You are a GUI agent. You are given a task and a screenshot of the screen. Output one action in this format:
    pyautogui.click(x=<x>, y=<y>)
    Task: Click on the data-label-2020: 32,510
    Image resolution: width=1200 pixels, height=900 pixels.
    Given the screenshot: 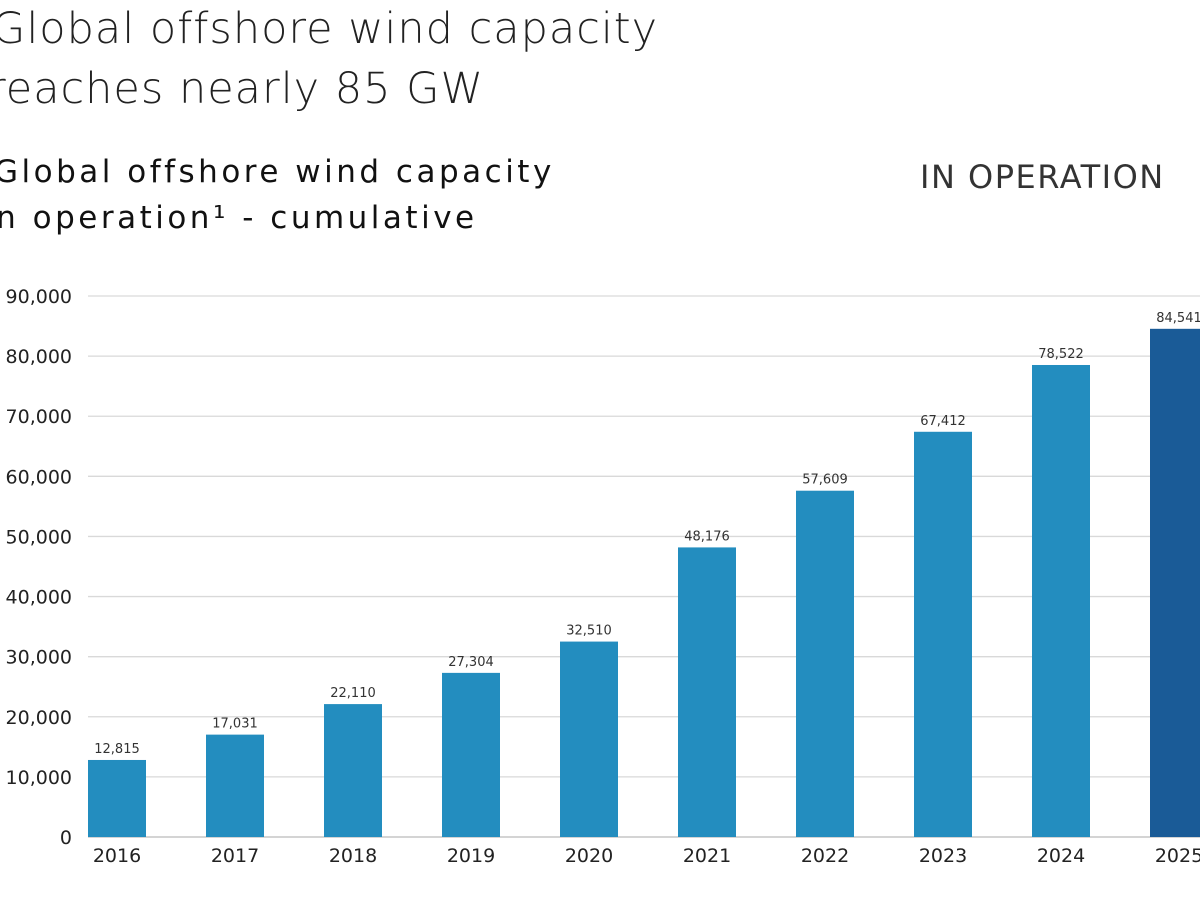 What is the action you would take?
    pyautogui.click(x=589, y=631)
    